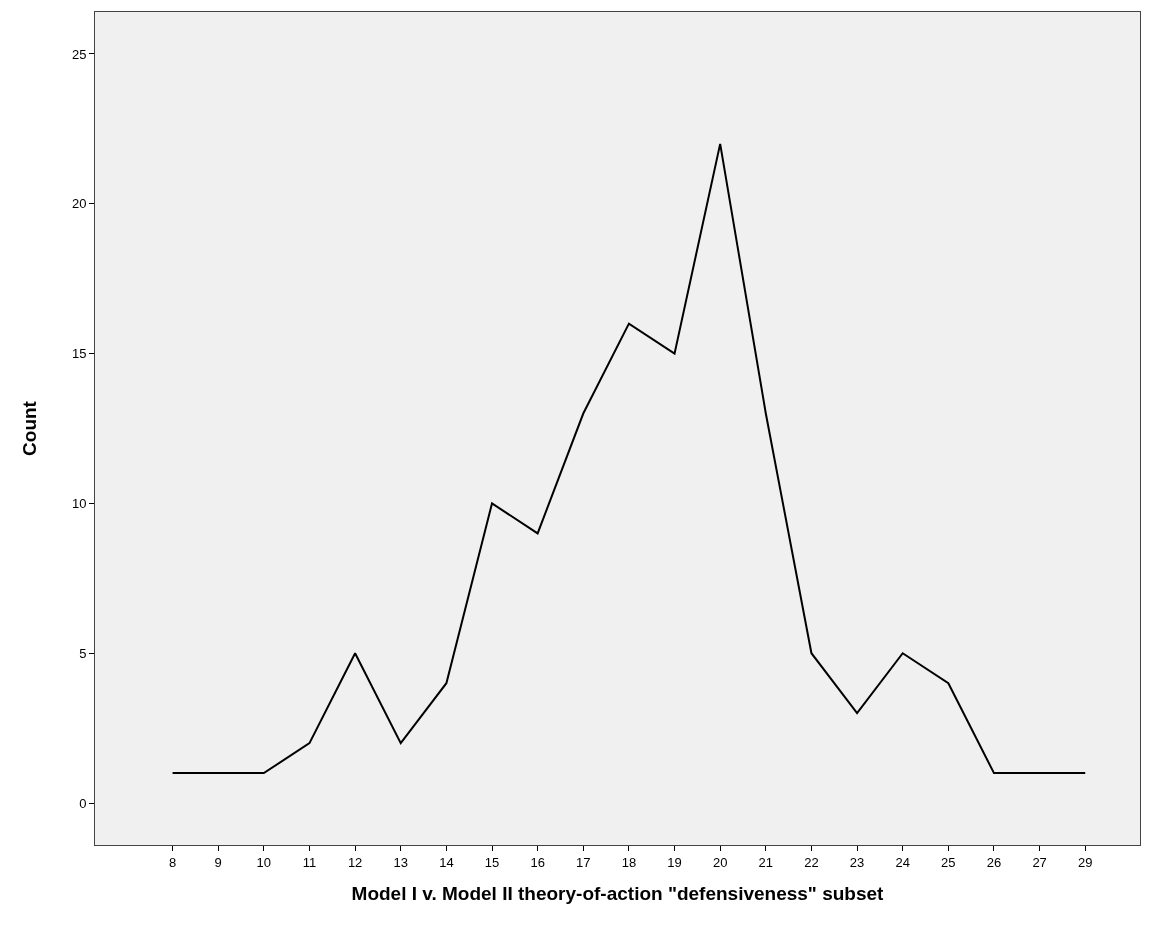  What do you see at coordinates (79, 354) in the screenshot?
I see `y-tick-label: 15` at bounding box center [79, 354].